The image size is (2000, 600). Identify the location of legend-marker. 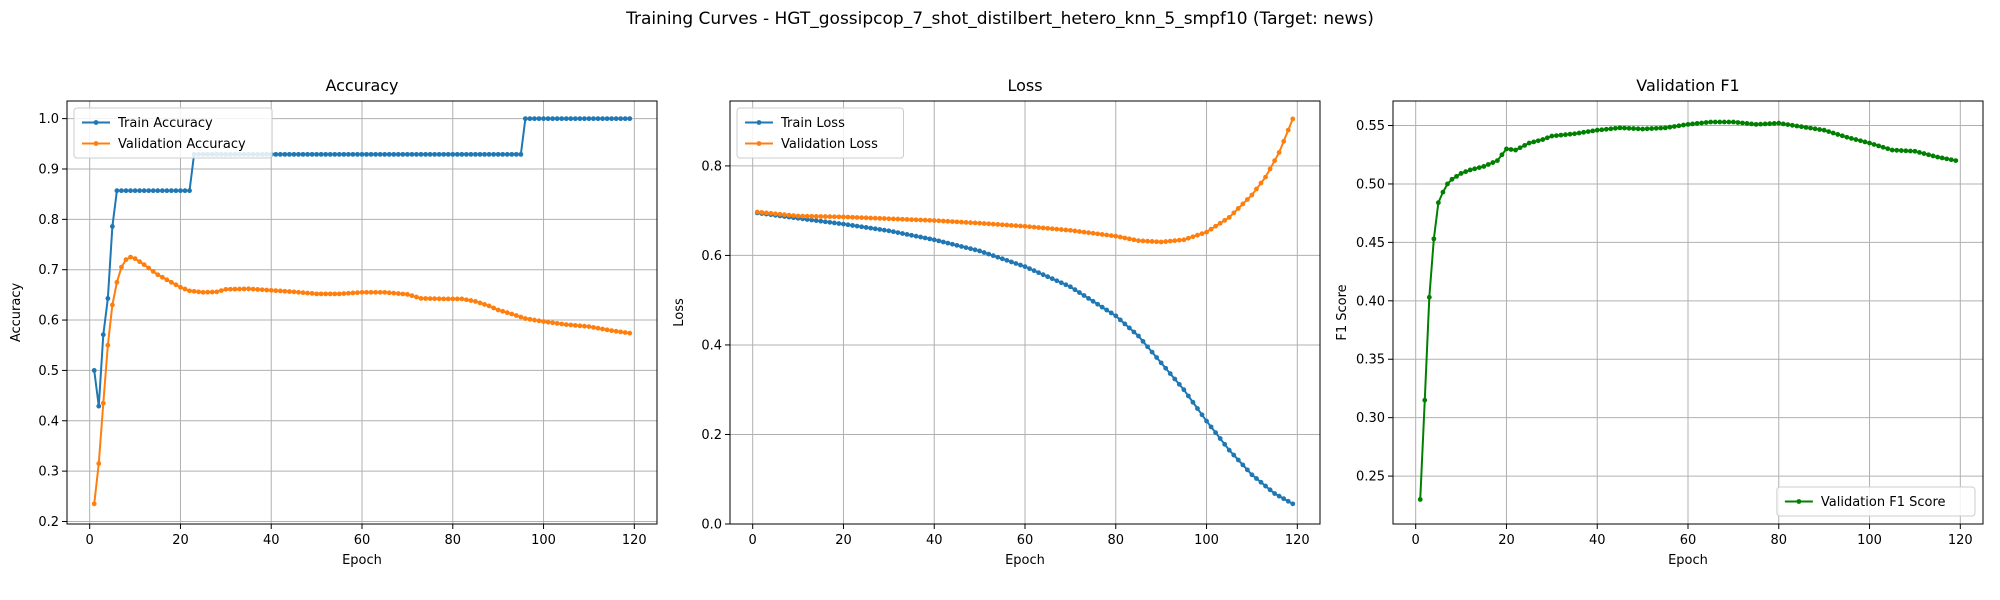
(759, 122).